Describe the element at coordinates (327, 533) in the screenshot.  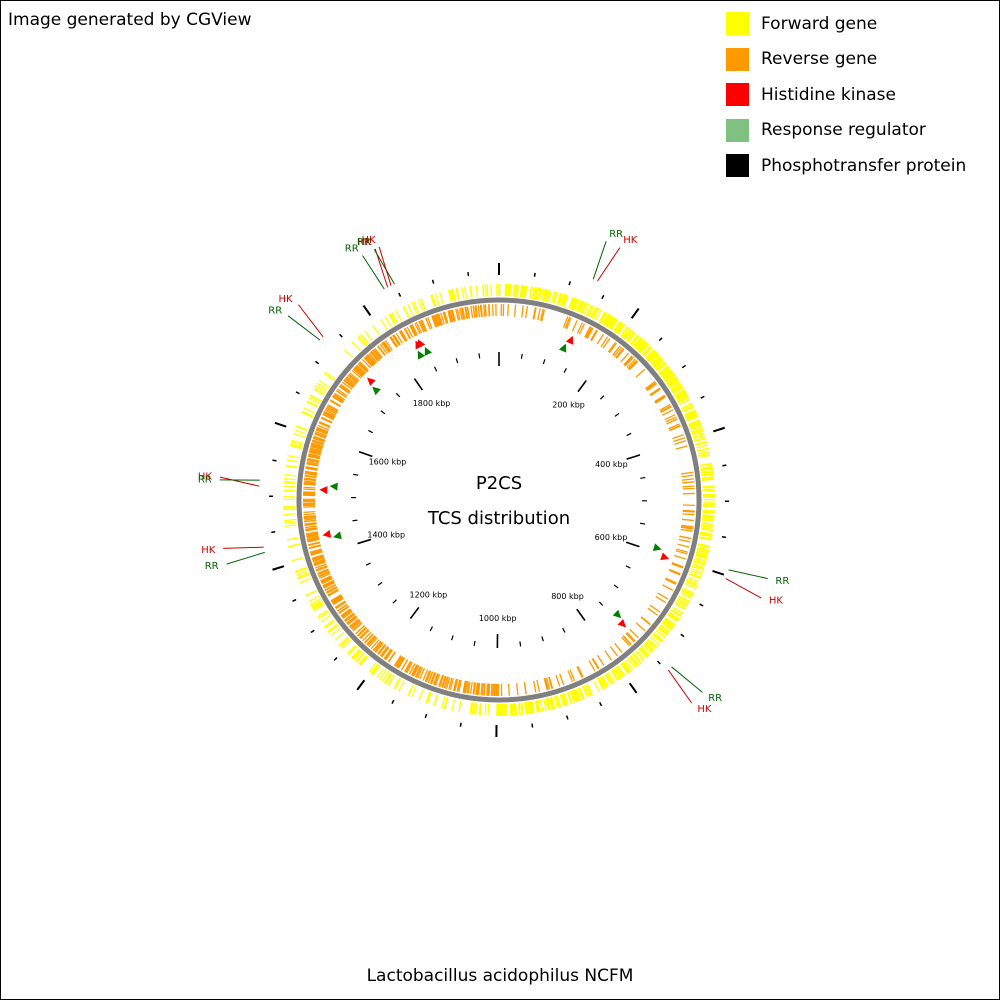
I see `hk-marker` at that location.